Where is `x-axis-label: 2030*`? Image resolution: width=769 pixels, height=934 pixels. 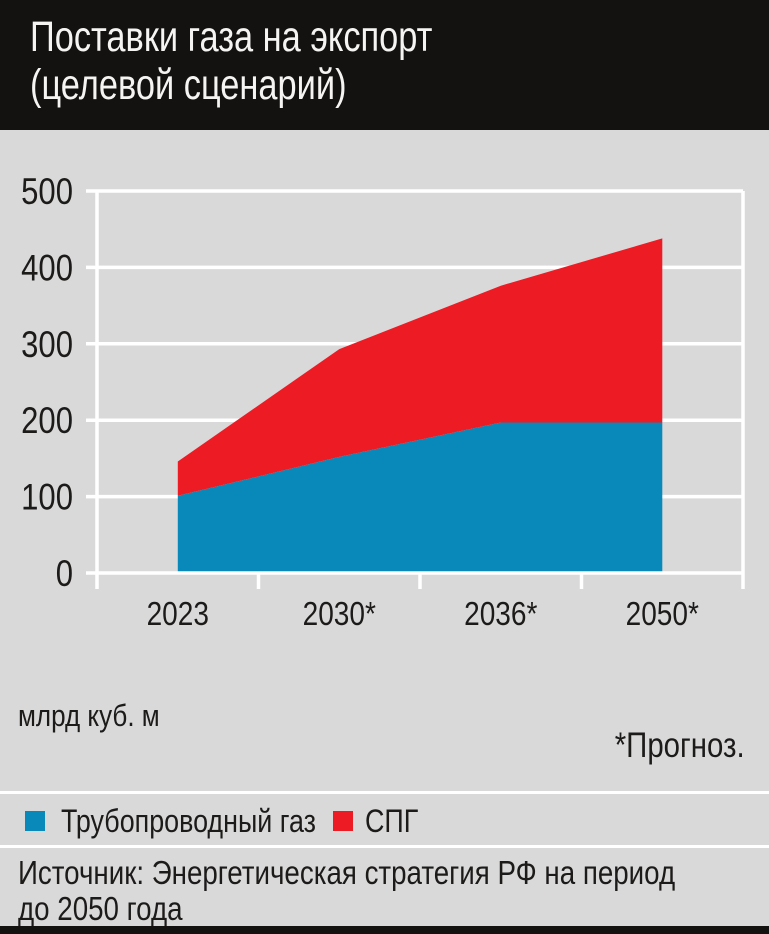 x-axis-label: 2030* is located at coordinates (339, 614).